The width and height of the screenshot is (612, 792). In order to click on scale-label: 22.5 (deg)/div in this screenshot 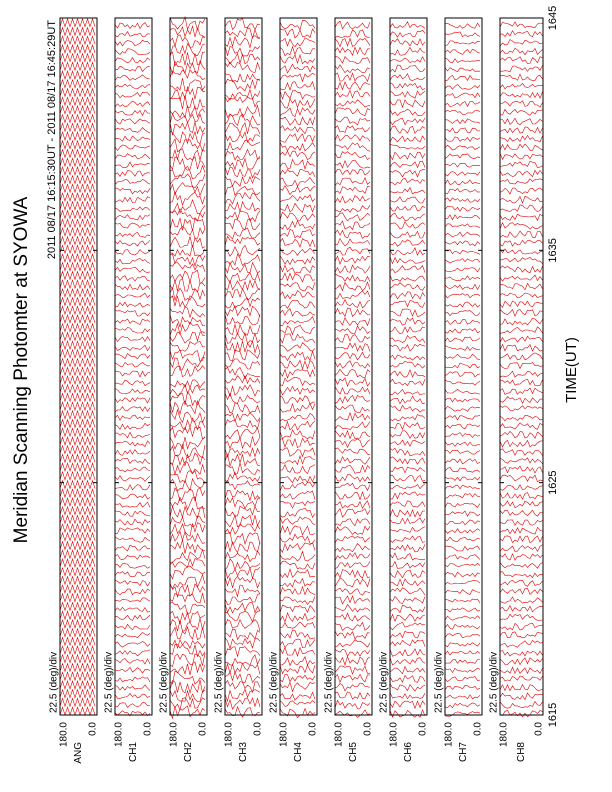, I will do `click(274, 682)`.